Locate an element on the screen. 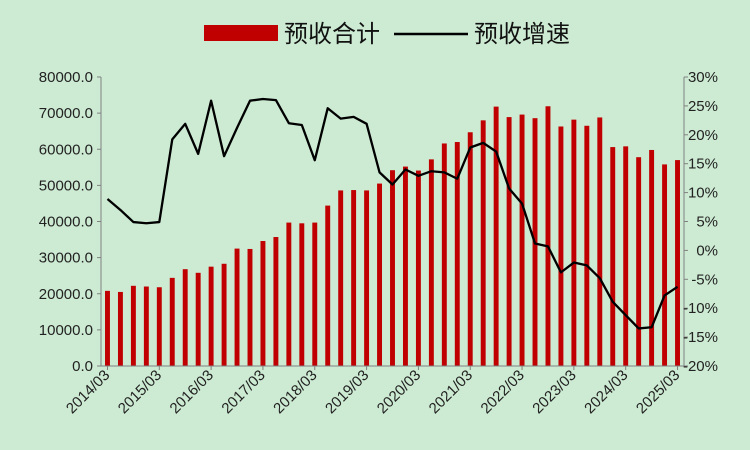 This screenshot has height=450, width=750. bar-2016/03 is located at coordinates (211, 316).